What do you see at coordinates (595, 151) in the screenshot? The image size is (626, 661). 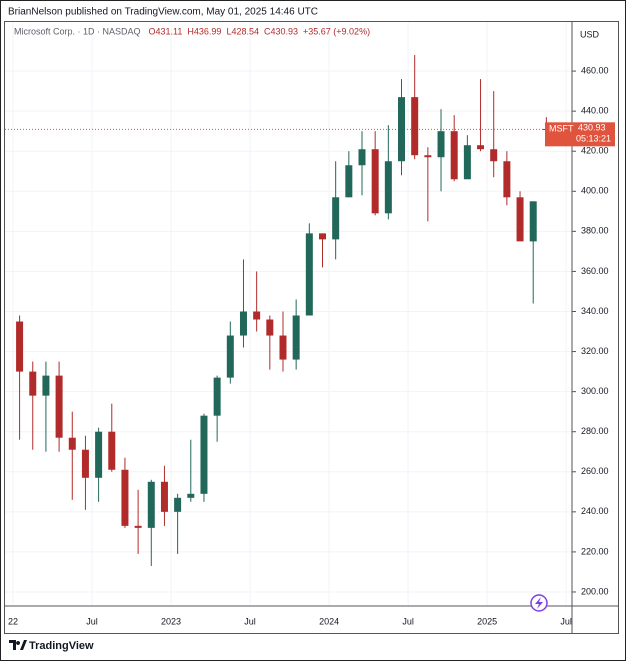 I see `y-tick-label: 420.00` at bounding box center [595, 151].